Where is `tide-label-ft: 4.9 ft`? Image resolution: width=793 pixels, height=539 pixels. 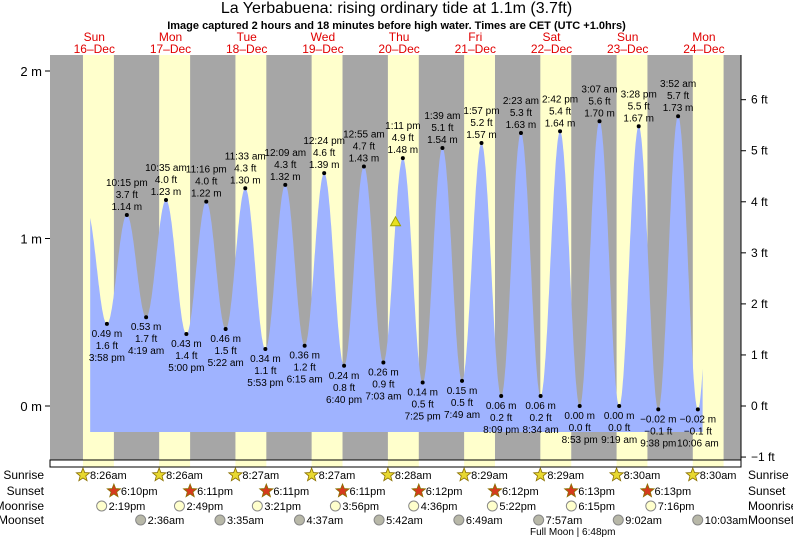 tide-label-ft: 4.9 ft is located at coordinates (403, 138).